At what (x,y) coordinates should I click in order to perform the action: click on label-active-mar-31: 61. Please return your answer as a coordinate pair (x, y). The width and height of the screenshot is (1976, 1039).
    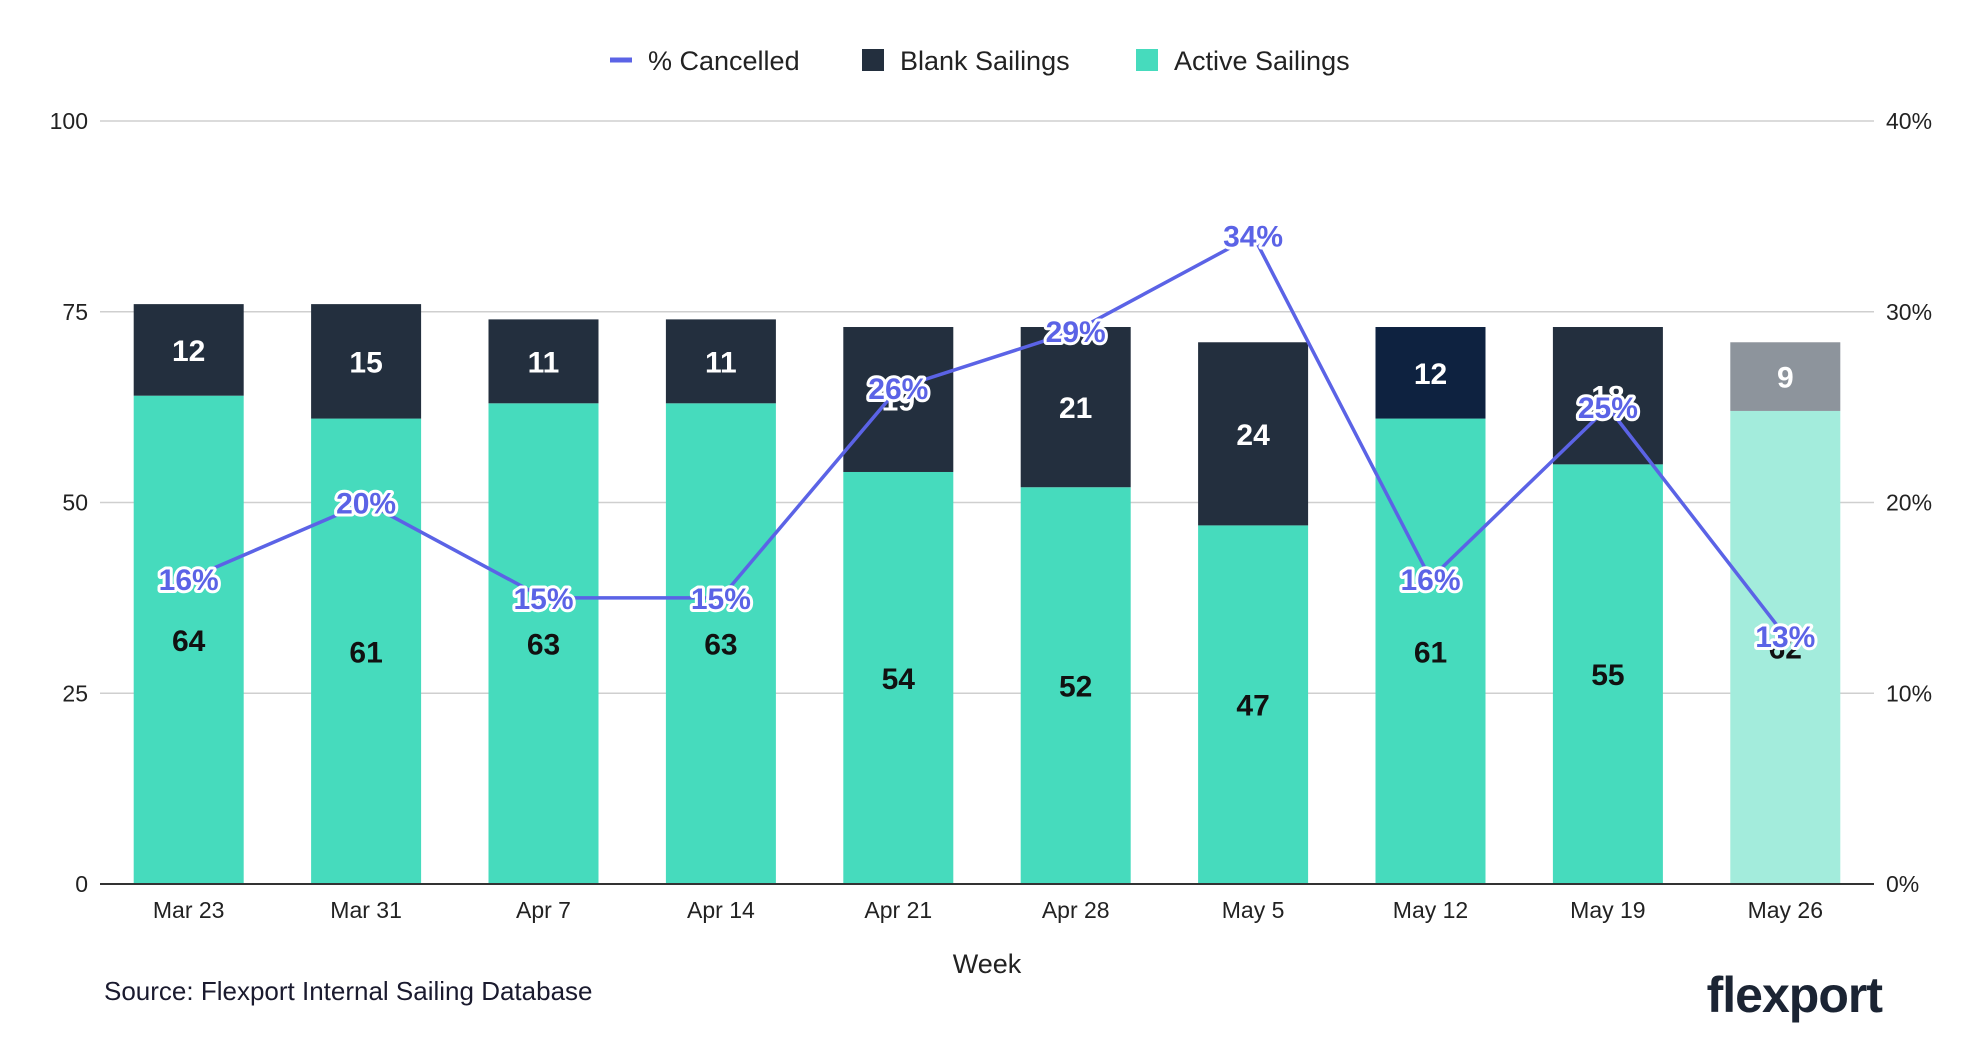
    Looking at the image, I should click on (365, 652).